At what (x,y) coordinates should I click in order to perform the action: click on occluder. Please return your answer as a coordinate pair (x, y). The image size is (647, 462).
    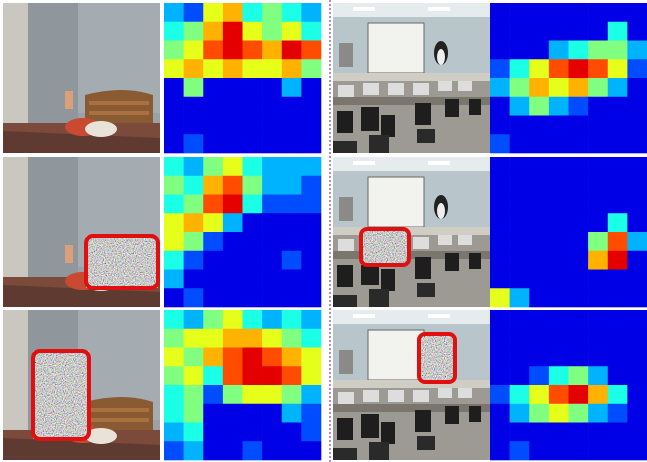
    Looking at the image, I should click on (437, 358).